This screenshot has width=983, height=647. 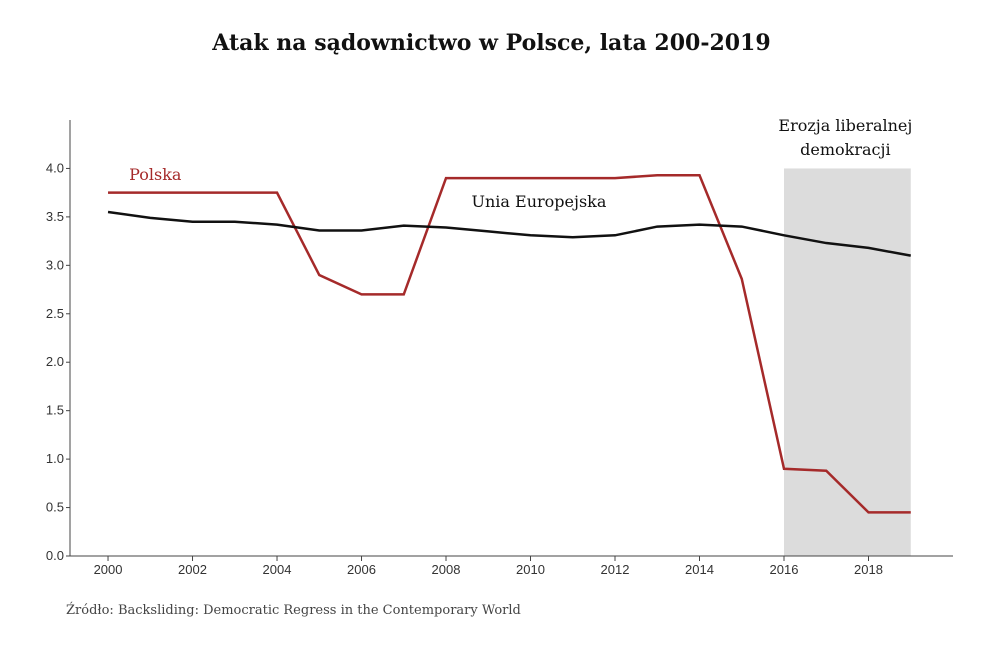 What do you see at coordinates (55, 216) in the screenshot?
I see `y-tick-label-7: 3.5` at bounding box center [55, 216].